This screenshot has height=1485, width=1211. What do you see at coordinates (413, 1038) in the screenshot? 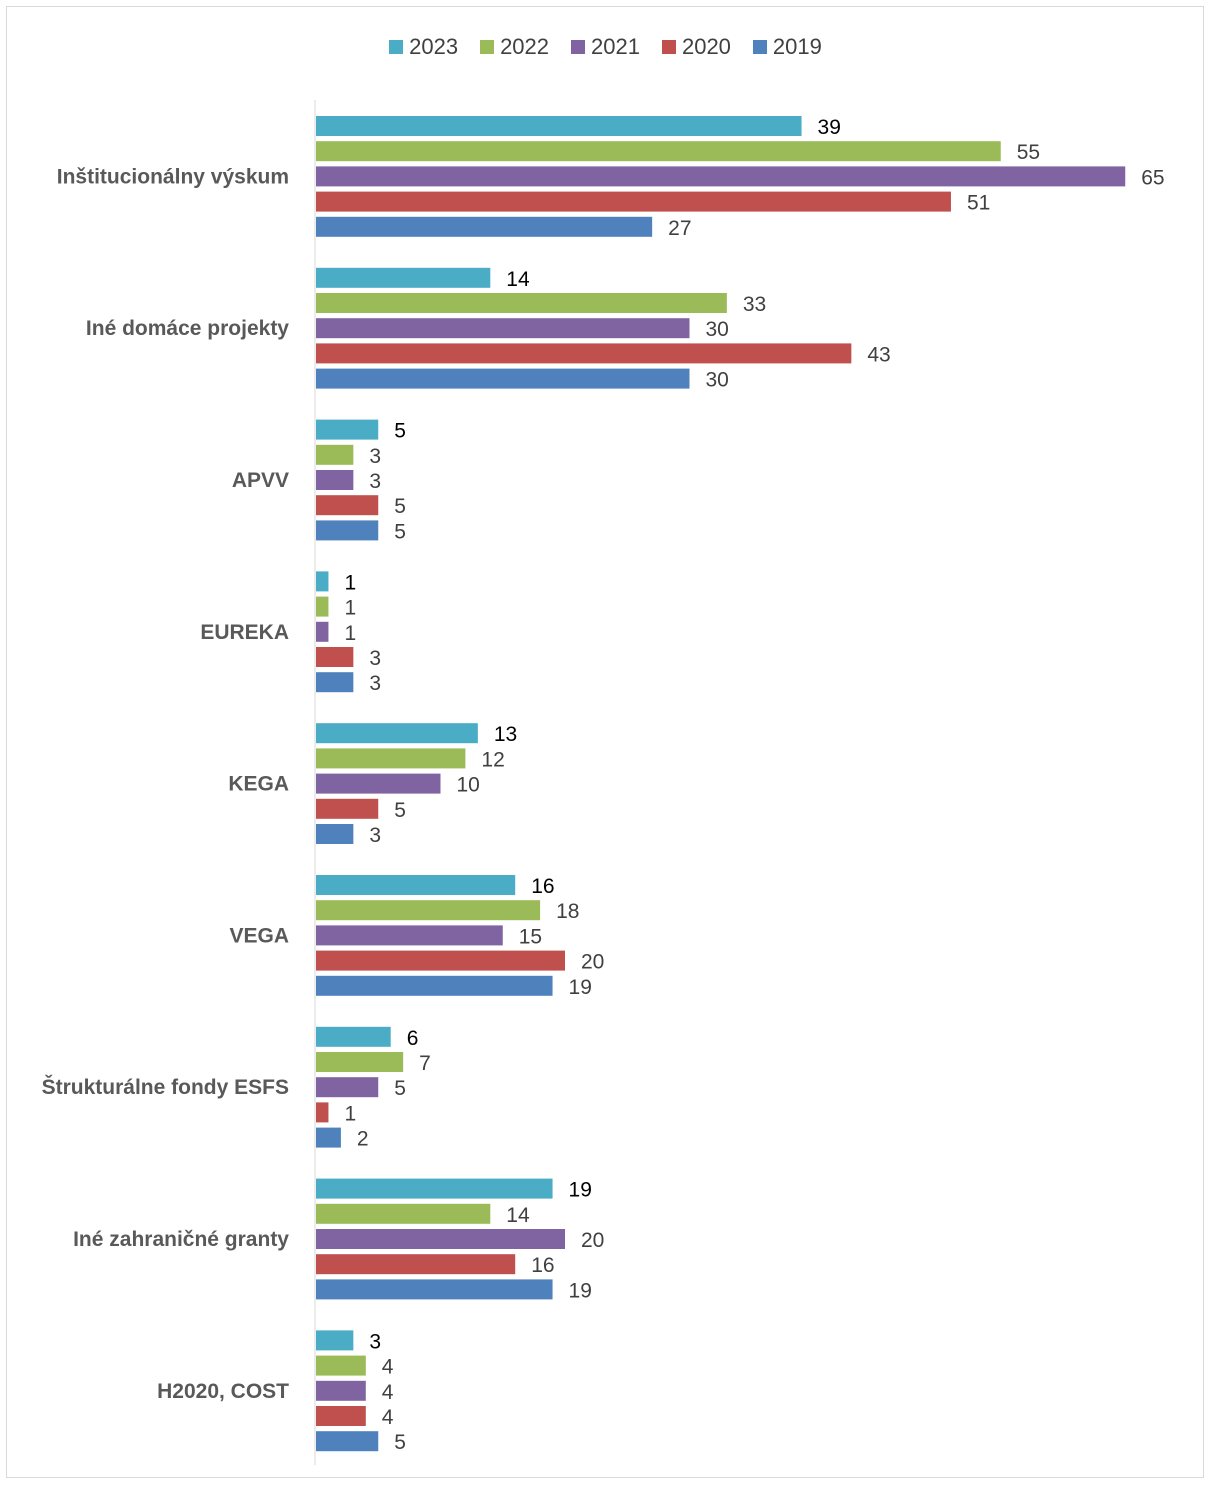
I see `data-label-2023: 6` at bounding box center [413, 1038].